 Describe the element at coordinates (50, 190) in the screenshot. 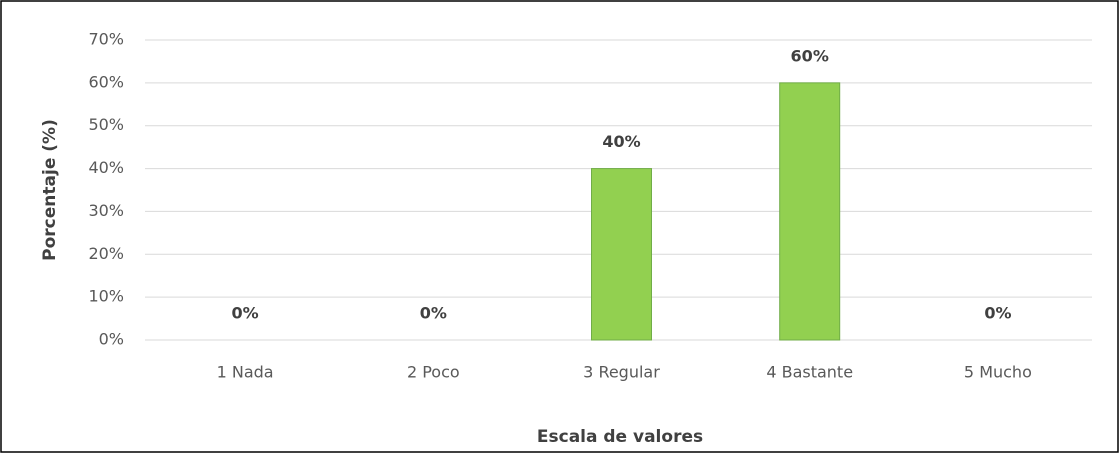

I see `y-axis-title: Porcentaje (%)` at that location.